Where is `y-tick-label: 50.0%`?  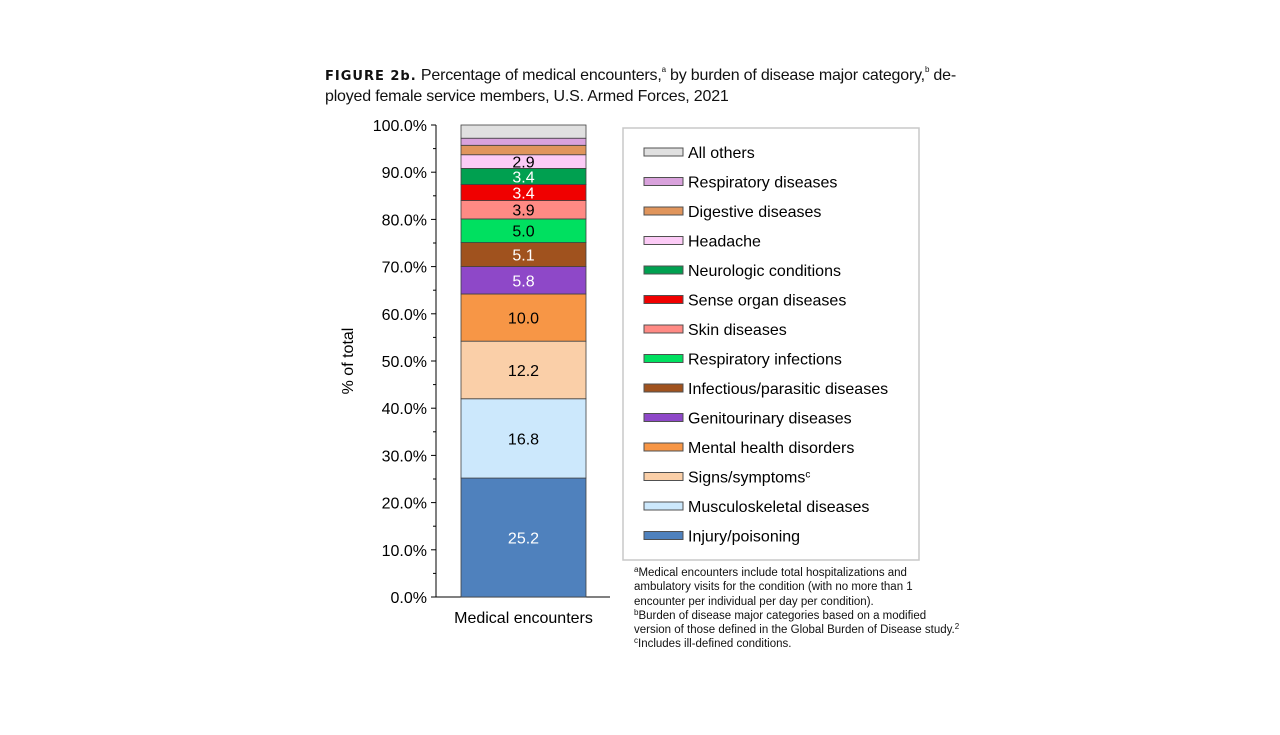
y-tick-label: 50.0% is located at coordinates (404, 362).